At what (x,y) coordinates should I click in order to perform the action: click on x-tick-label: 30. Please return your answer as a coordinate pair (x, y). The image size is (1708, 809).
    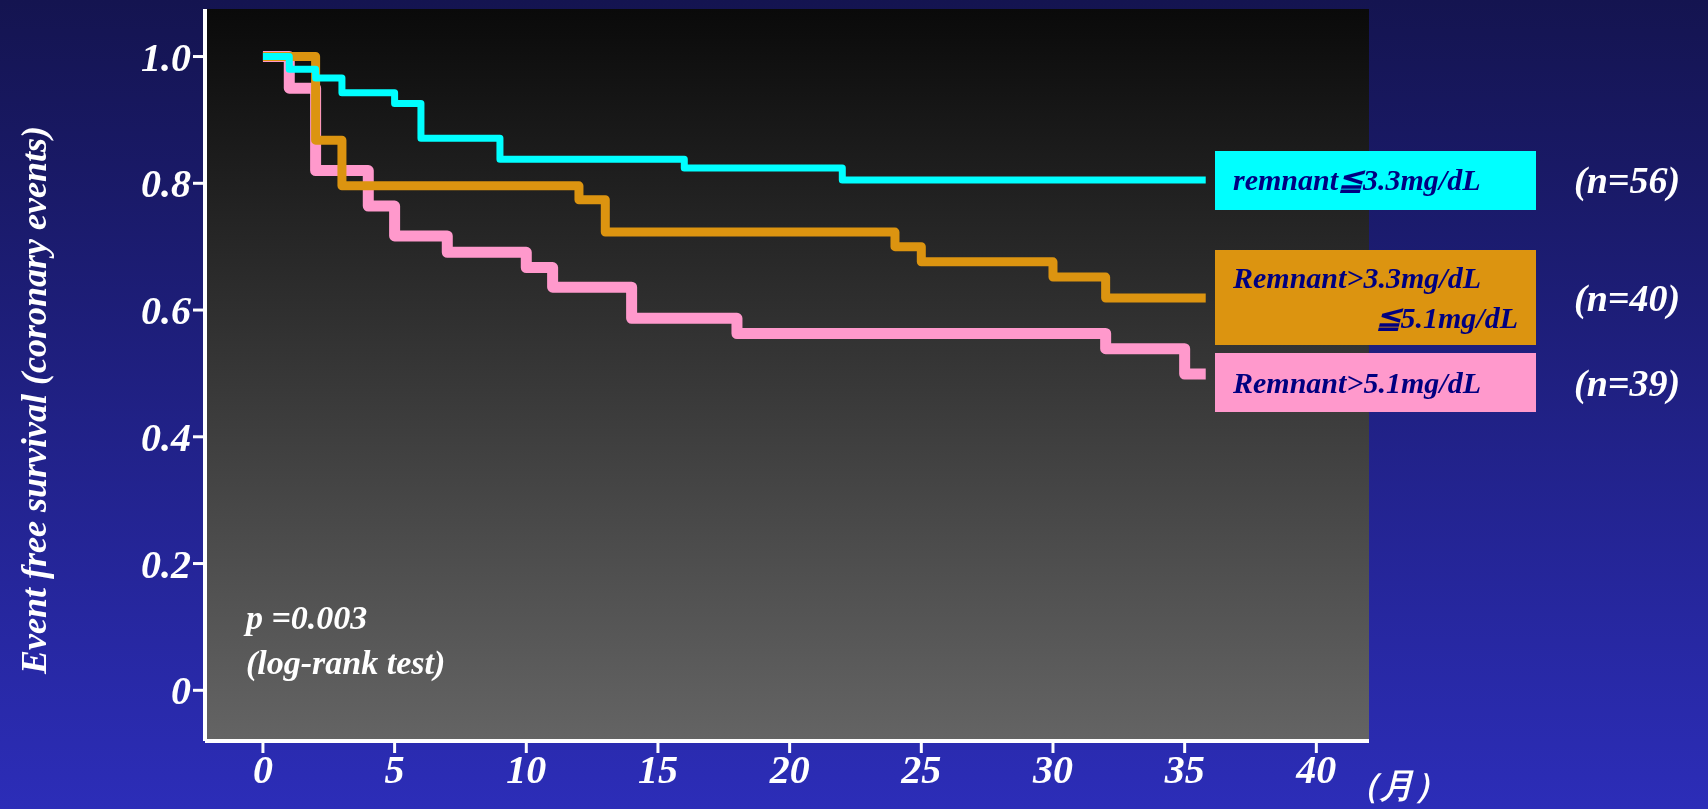
    Looking at the image, I should click on (1052, 770).